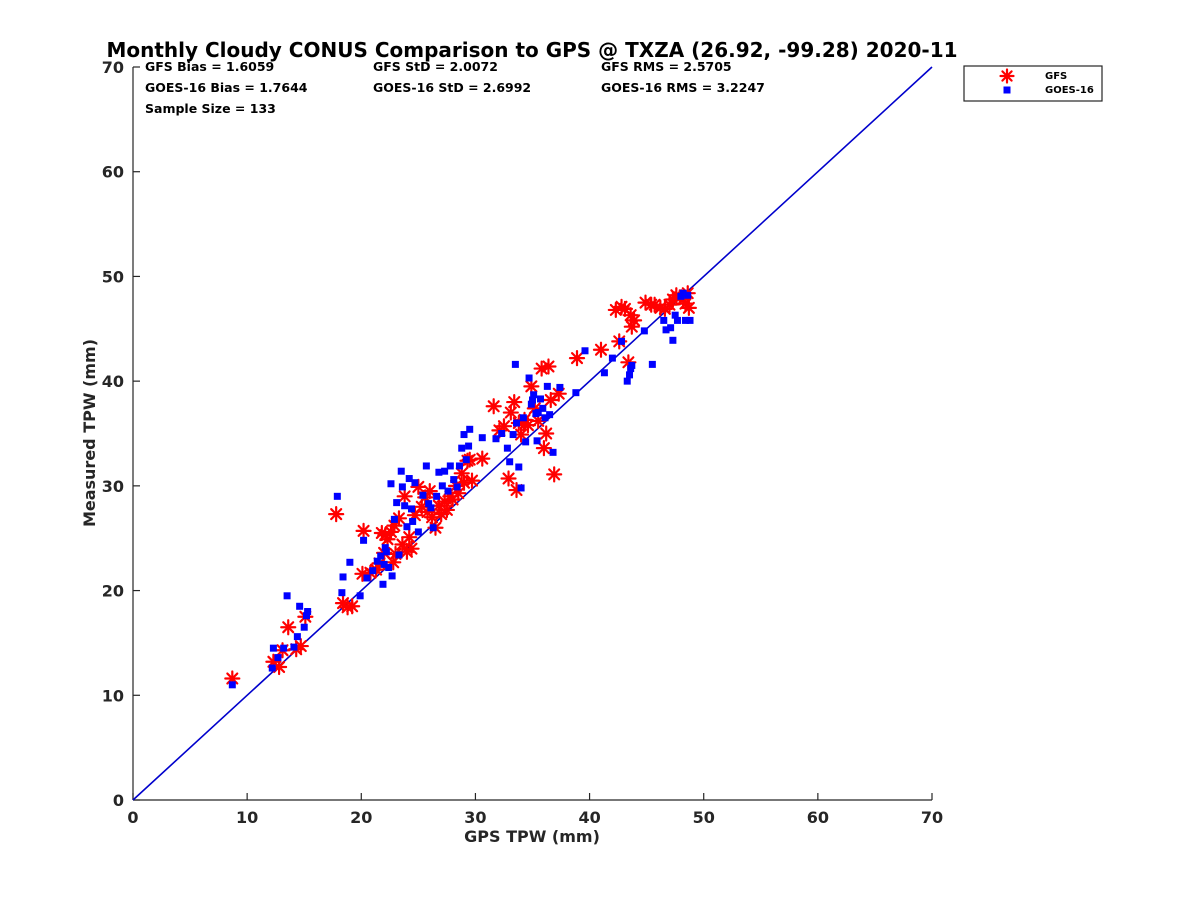 Image resolution: width=1200 pixels, height=900 pixels. What do you see at coordinates (1007, 76) in the screenshot?
I see `legend-gfs-asterisk` at bounding box center [1007, 76].